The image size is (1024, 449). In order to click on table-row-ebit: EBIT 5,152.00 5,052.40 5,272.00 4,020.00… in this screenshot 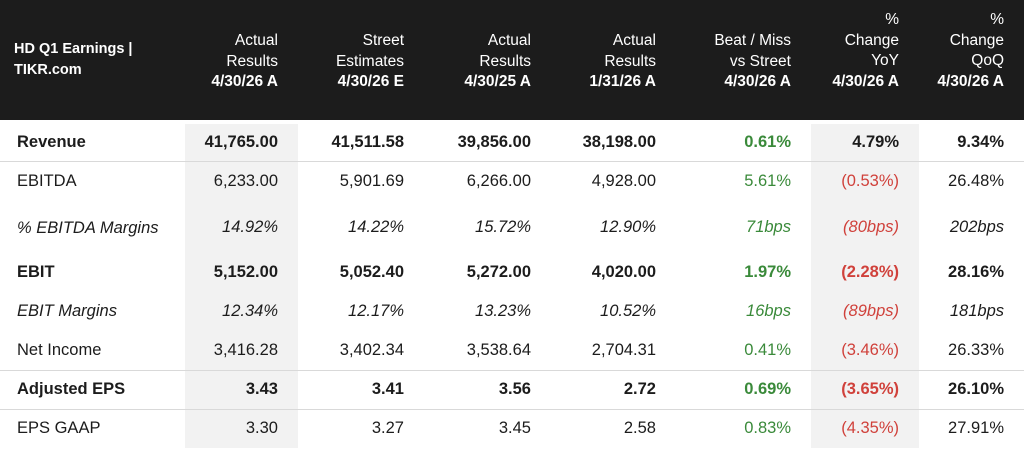, I will do `click(512, 272)`.